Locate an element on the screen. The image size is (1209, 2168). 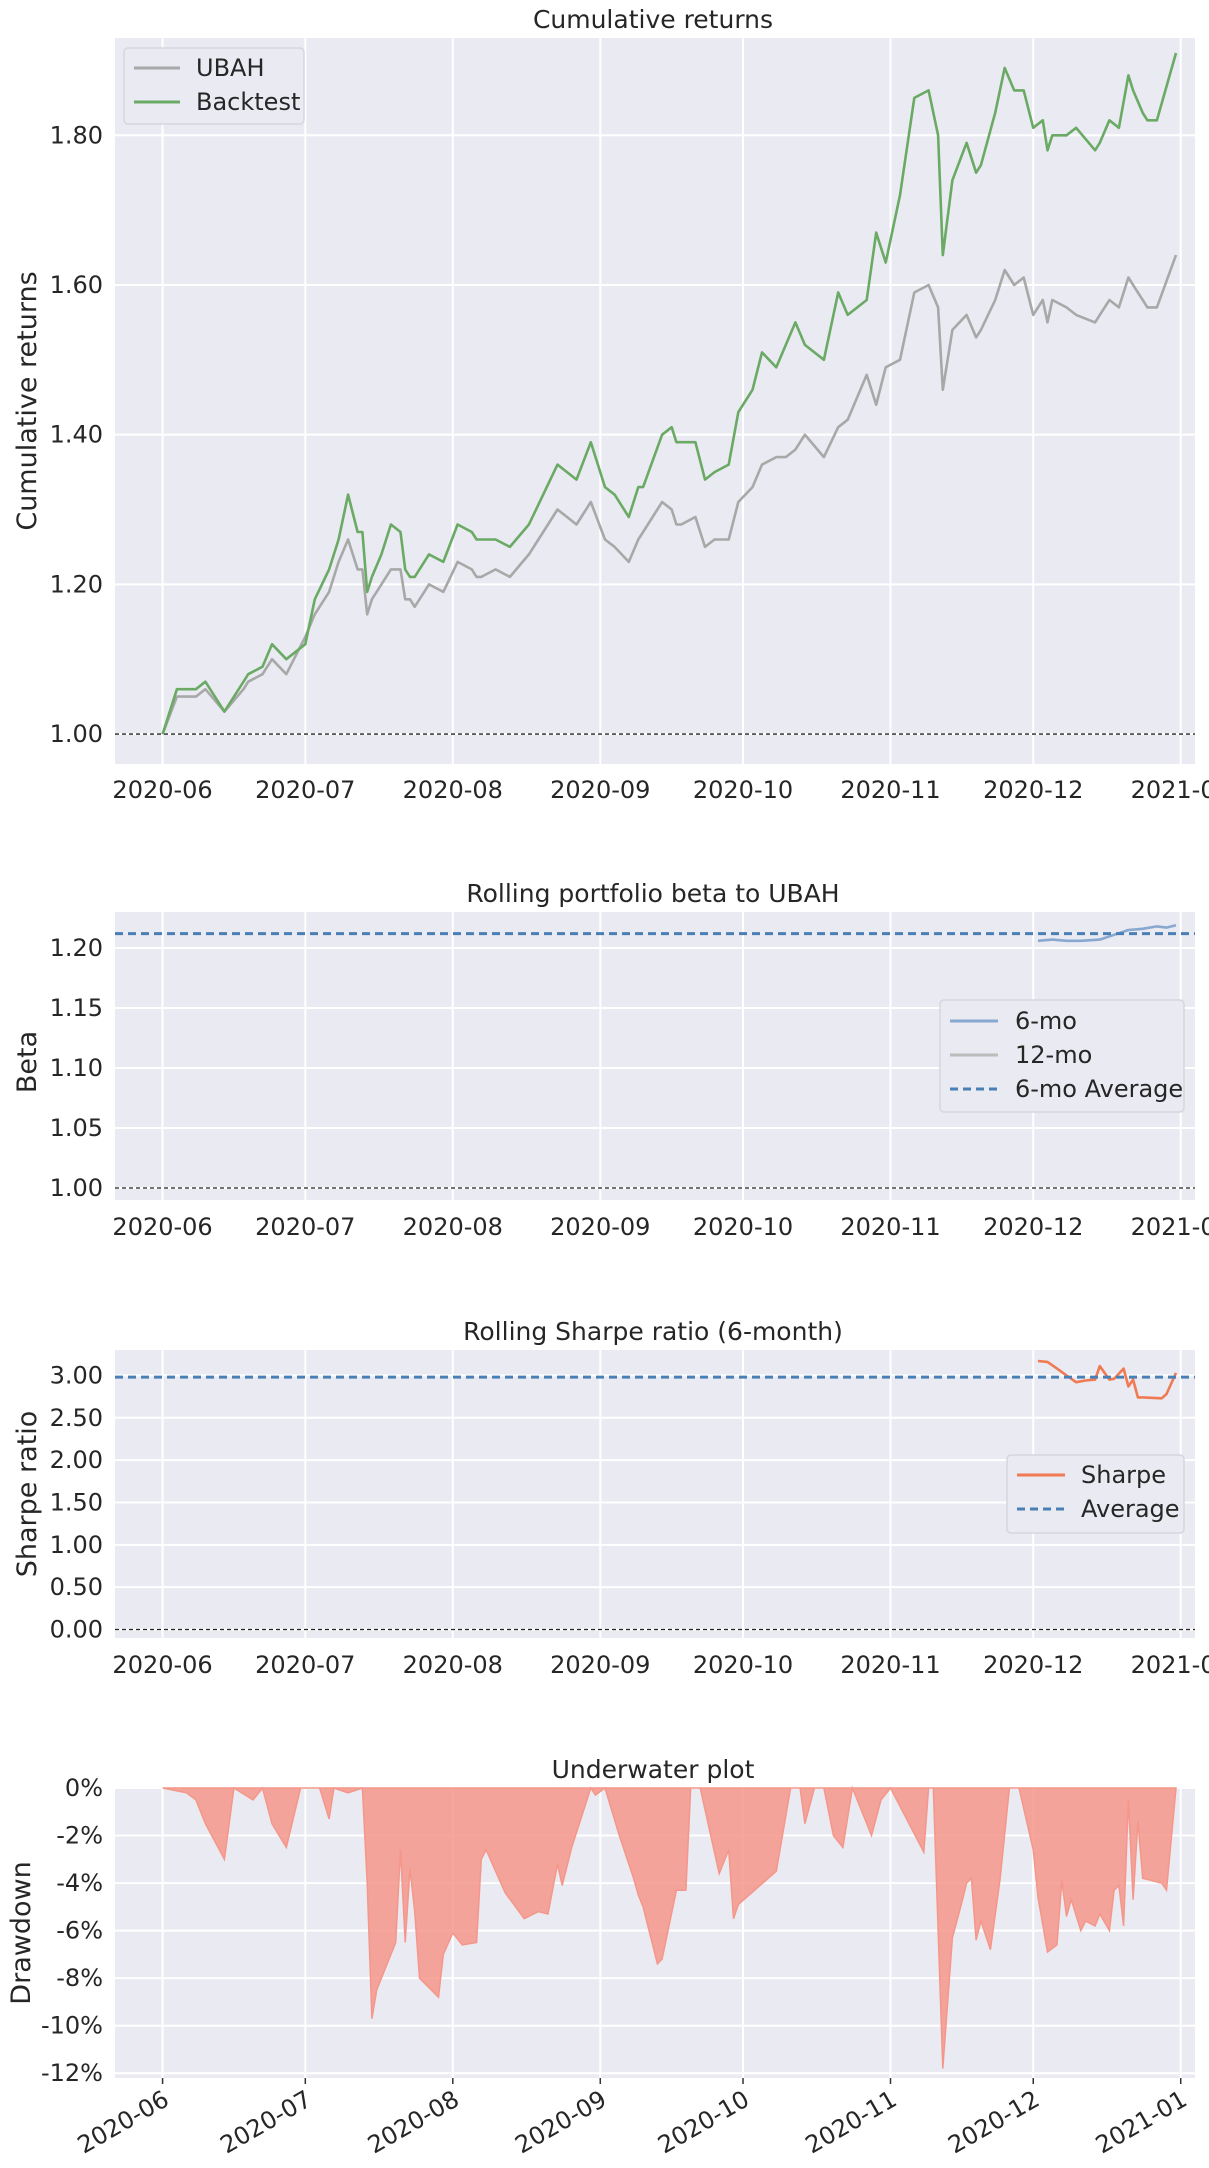
y-axis-label-rolling-beta: Beta is located at coordinates (27, 1062).